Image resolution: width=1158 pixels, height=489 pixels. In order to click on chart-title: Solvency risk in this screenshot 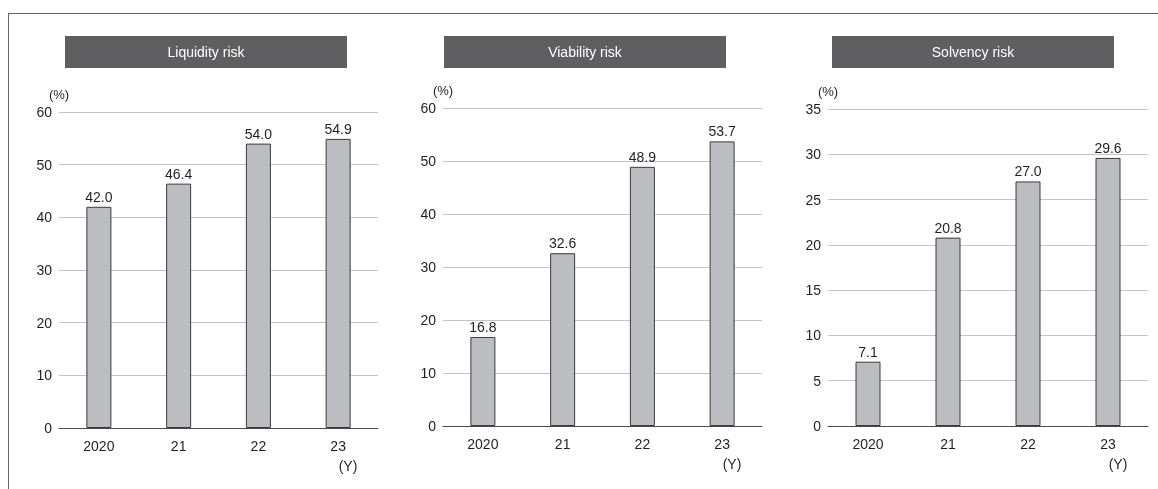, I will do `click(973, 52)`.